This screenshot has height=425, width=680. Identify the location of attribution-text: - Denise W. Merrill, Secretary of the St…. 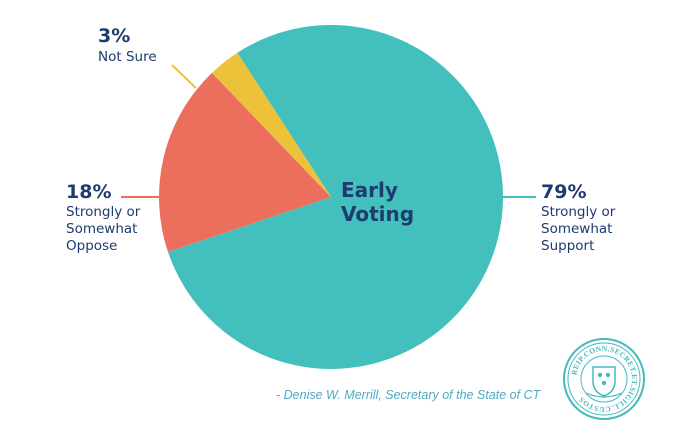
(409, 395).